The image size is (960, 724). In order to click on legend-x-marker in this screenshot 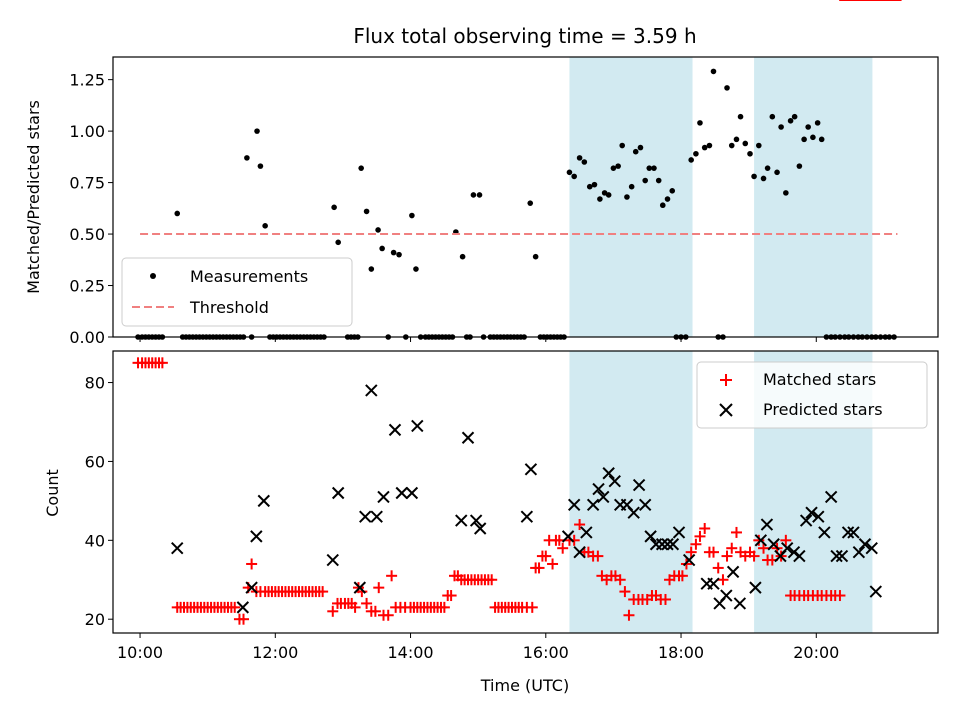, I will do `click(726, 410)`.